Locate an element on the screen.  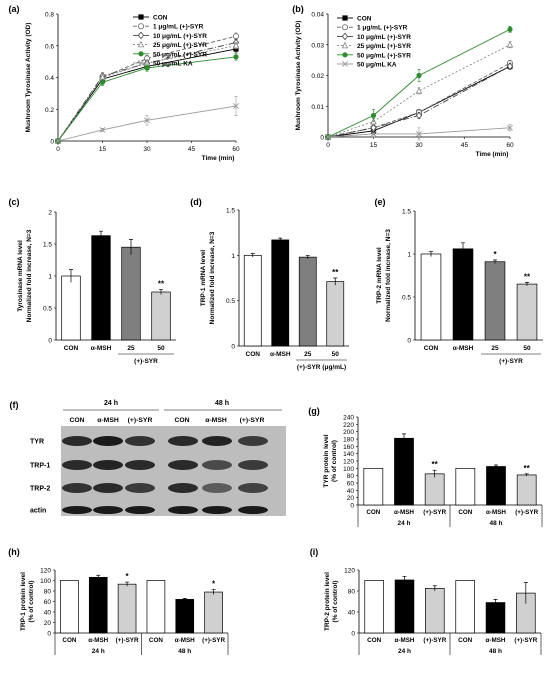
y-axis-label: TRP-1 mRNA level is located at coordinates (203, 278).